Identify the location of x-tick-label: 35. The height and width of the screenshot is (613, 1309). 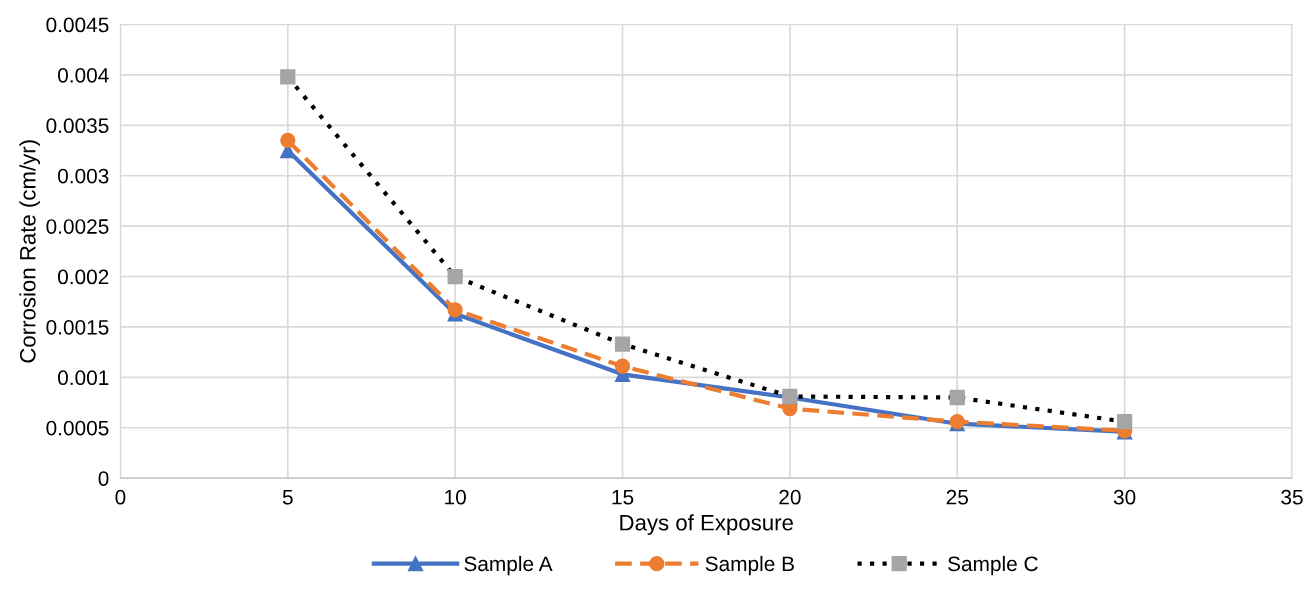
(1292, 497).